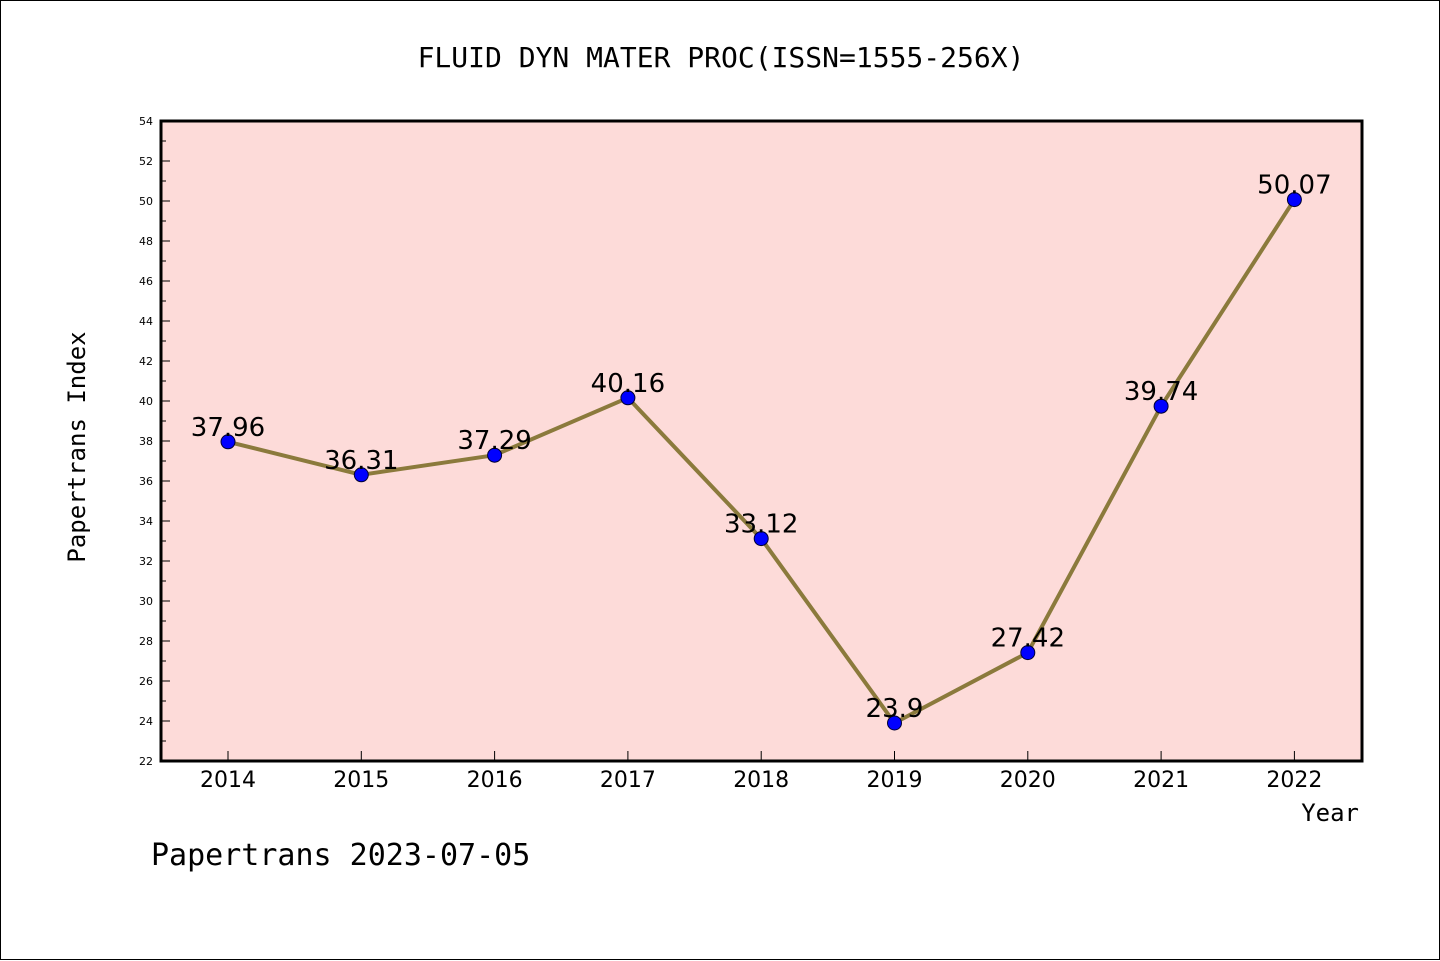 The height and width of the screenshot is (961, 1440). I want to click on footer-date: Papertrans 2023-07-05, so click(340, 855).